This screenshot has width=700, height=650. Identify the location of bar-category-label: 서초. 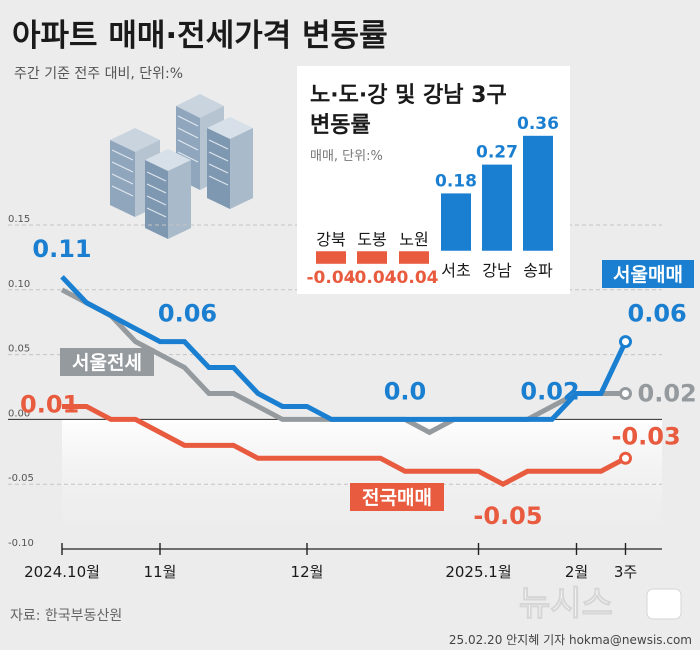
(455, 270).